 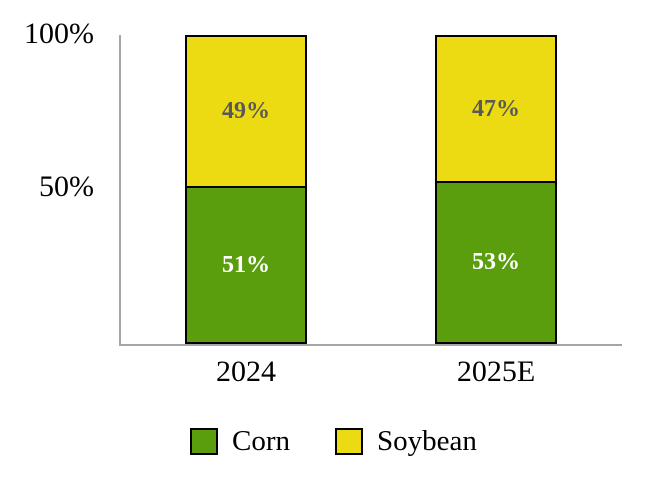 I want to click on legend-item-soybean: Soybean, so click(x=406, y=441).